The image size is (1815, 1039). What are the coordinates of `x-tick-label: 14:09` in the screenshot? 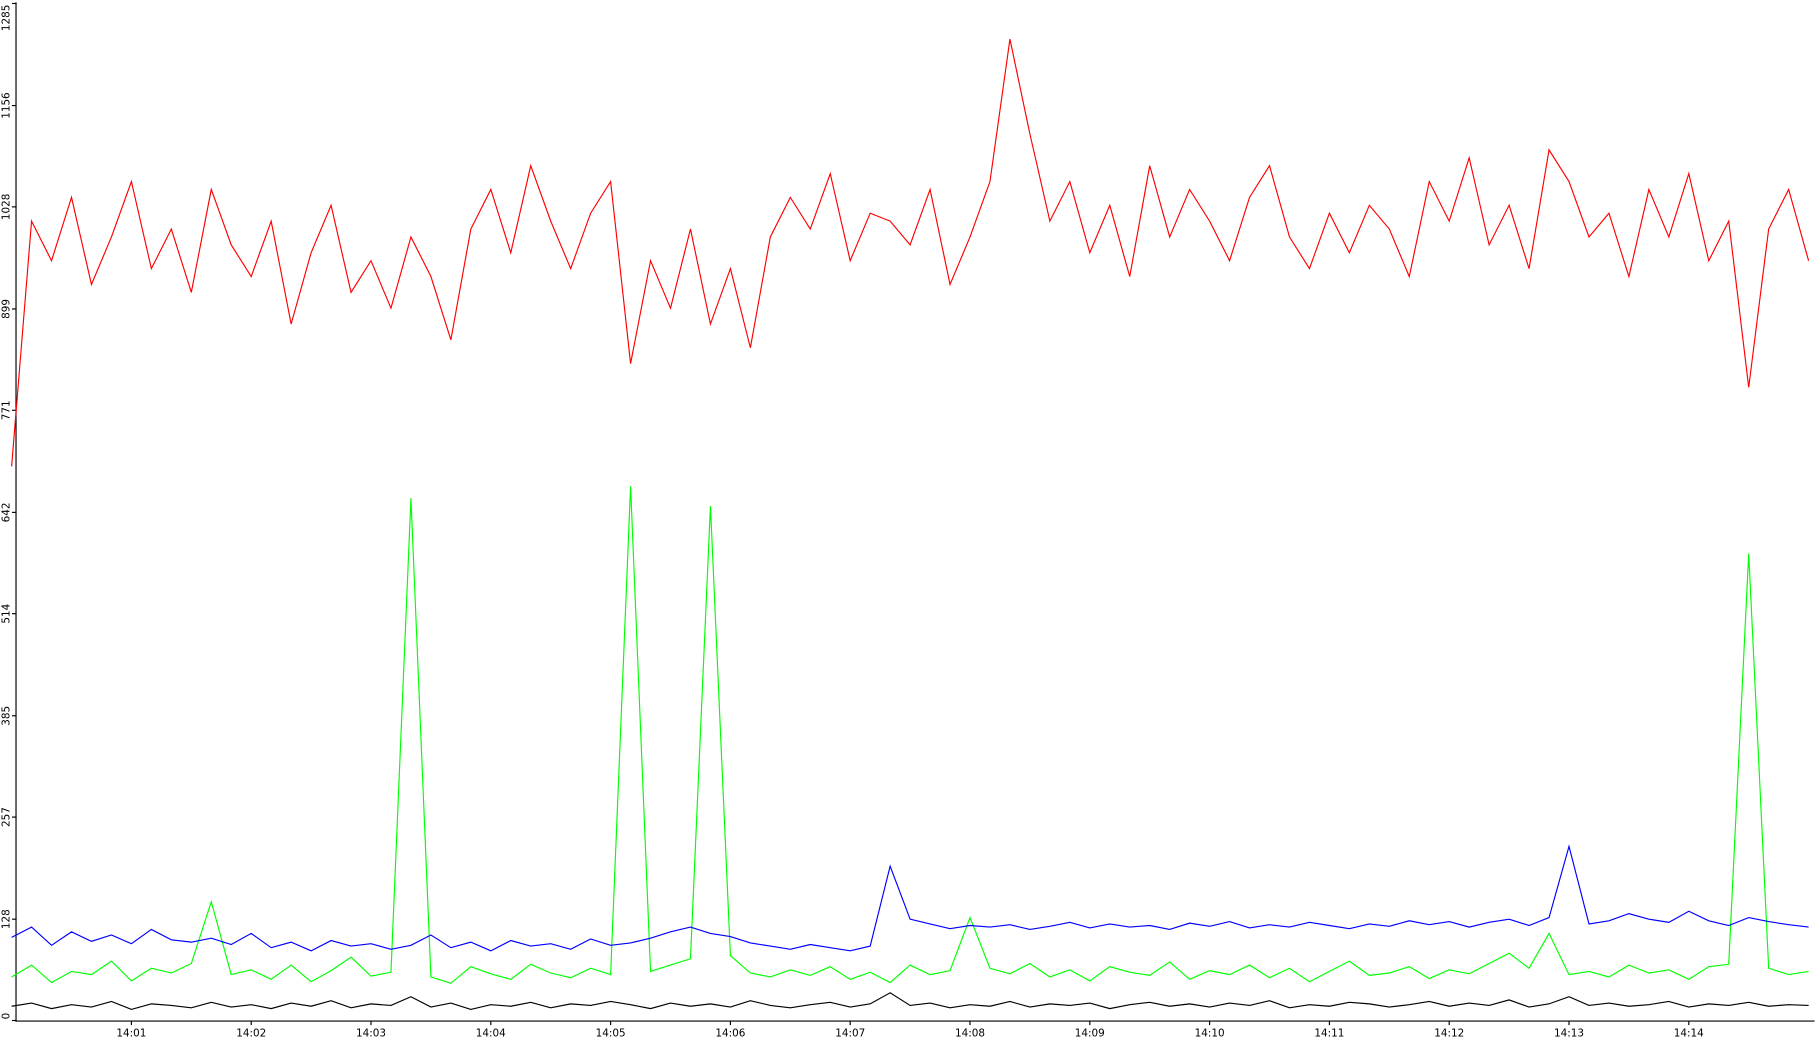 It's located at (1090, 1033).